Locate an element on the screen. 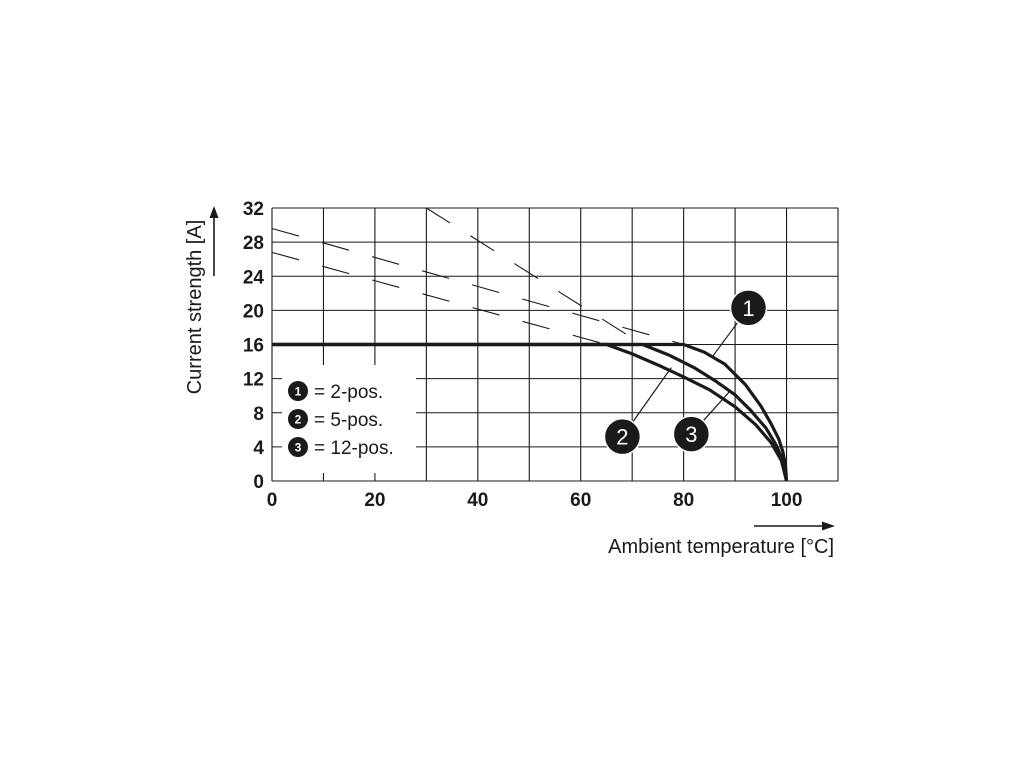 This screenshot has width=1020, height=765. series-3-line is located at coordinates (530, 412).